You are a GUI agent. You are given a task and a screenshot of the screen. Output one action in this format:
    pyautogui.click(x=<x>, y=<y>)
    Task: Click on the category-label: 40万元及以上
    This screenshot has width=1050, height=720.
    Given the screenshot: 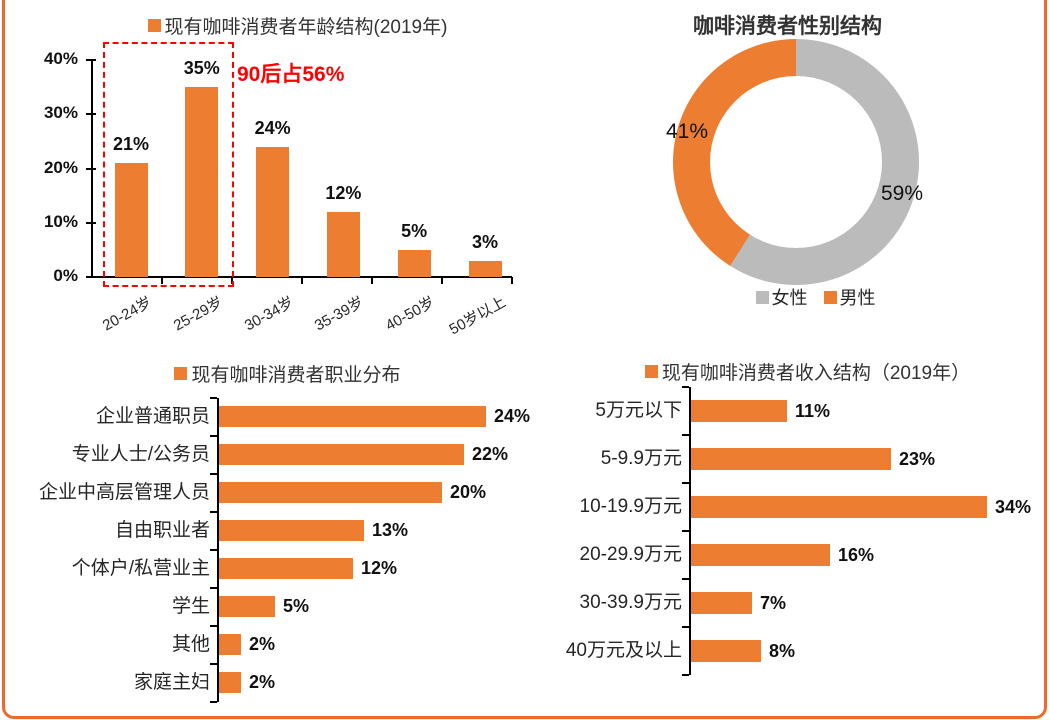 What is the action you would take?
    pyautogui.click(x=623, y=650)
    